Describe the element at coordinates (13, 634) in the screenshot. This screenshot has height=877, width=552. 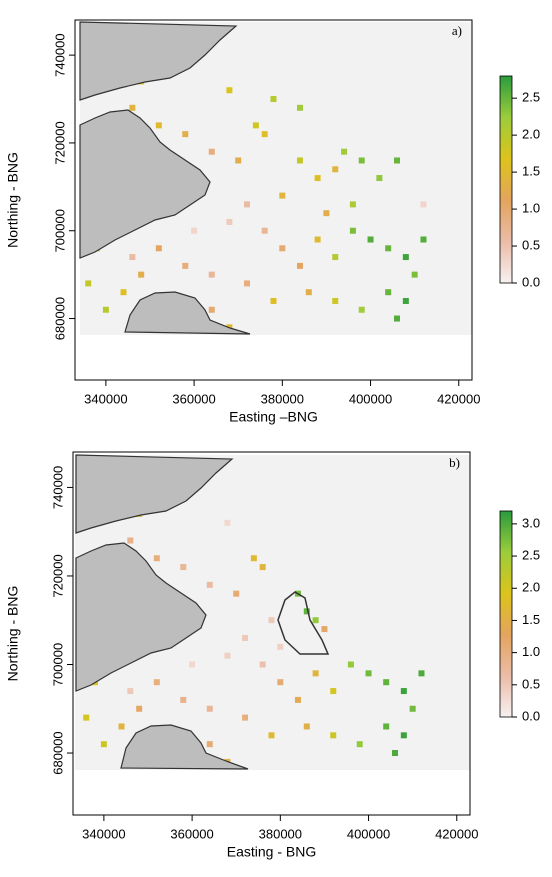
I see `y-axis-label: Northing - BNG` at that location.